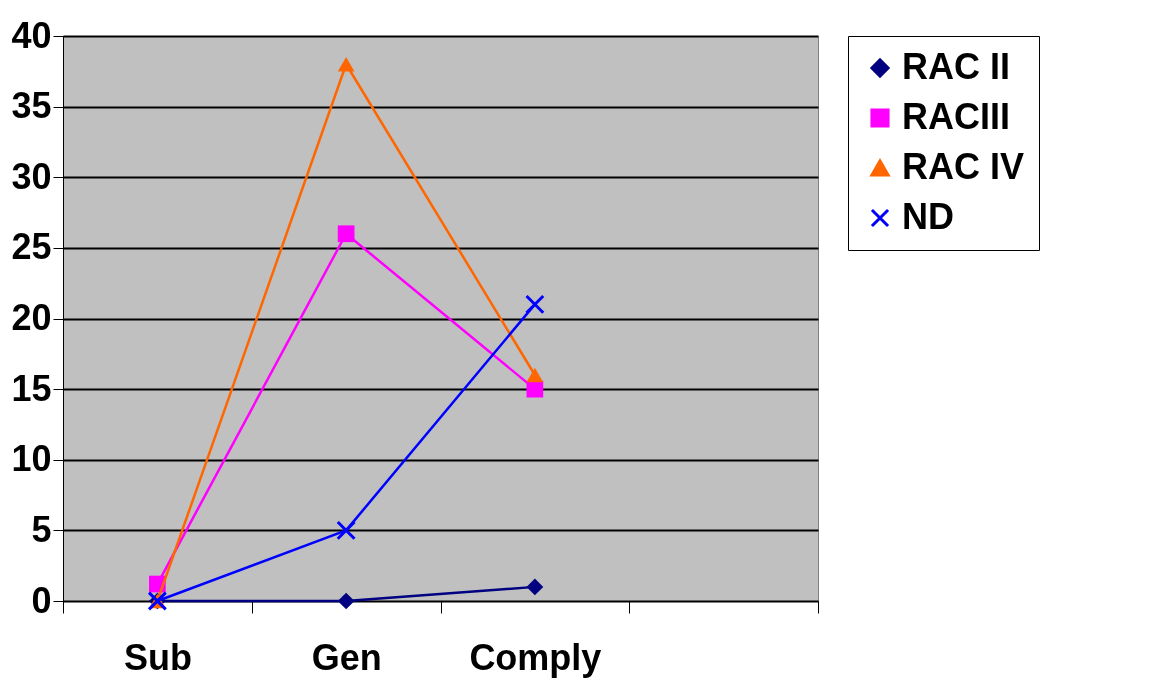 This screenshot has width=1157, height=694. I want to click on legend-label: ND, so click(928, 216).